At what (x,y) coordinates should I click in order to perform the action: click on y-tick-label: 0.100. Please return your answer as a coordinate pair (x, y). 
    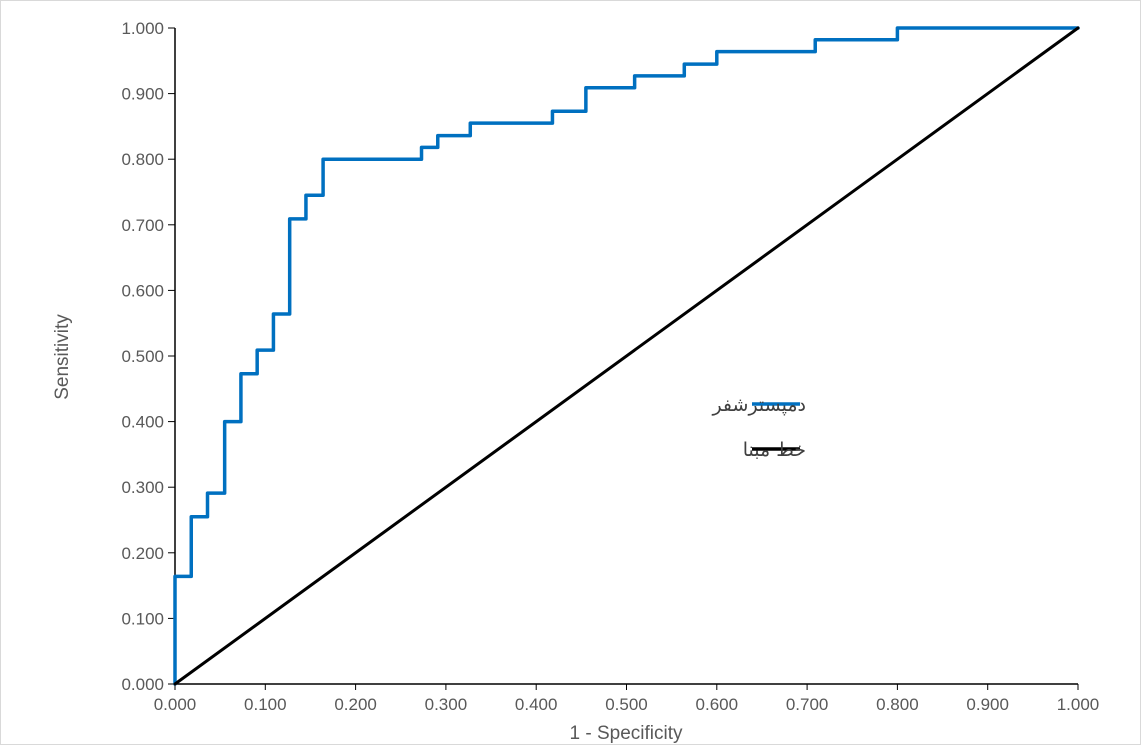
    Looking at the image, I should click on (142, 618).